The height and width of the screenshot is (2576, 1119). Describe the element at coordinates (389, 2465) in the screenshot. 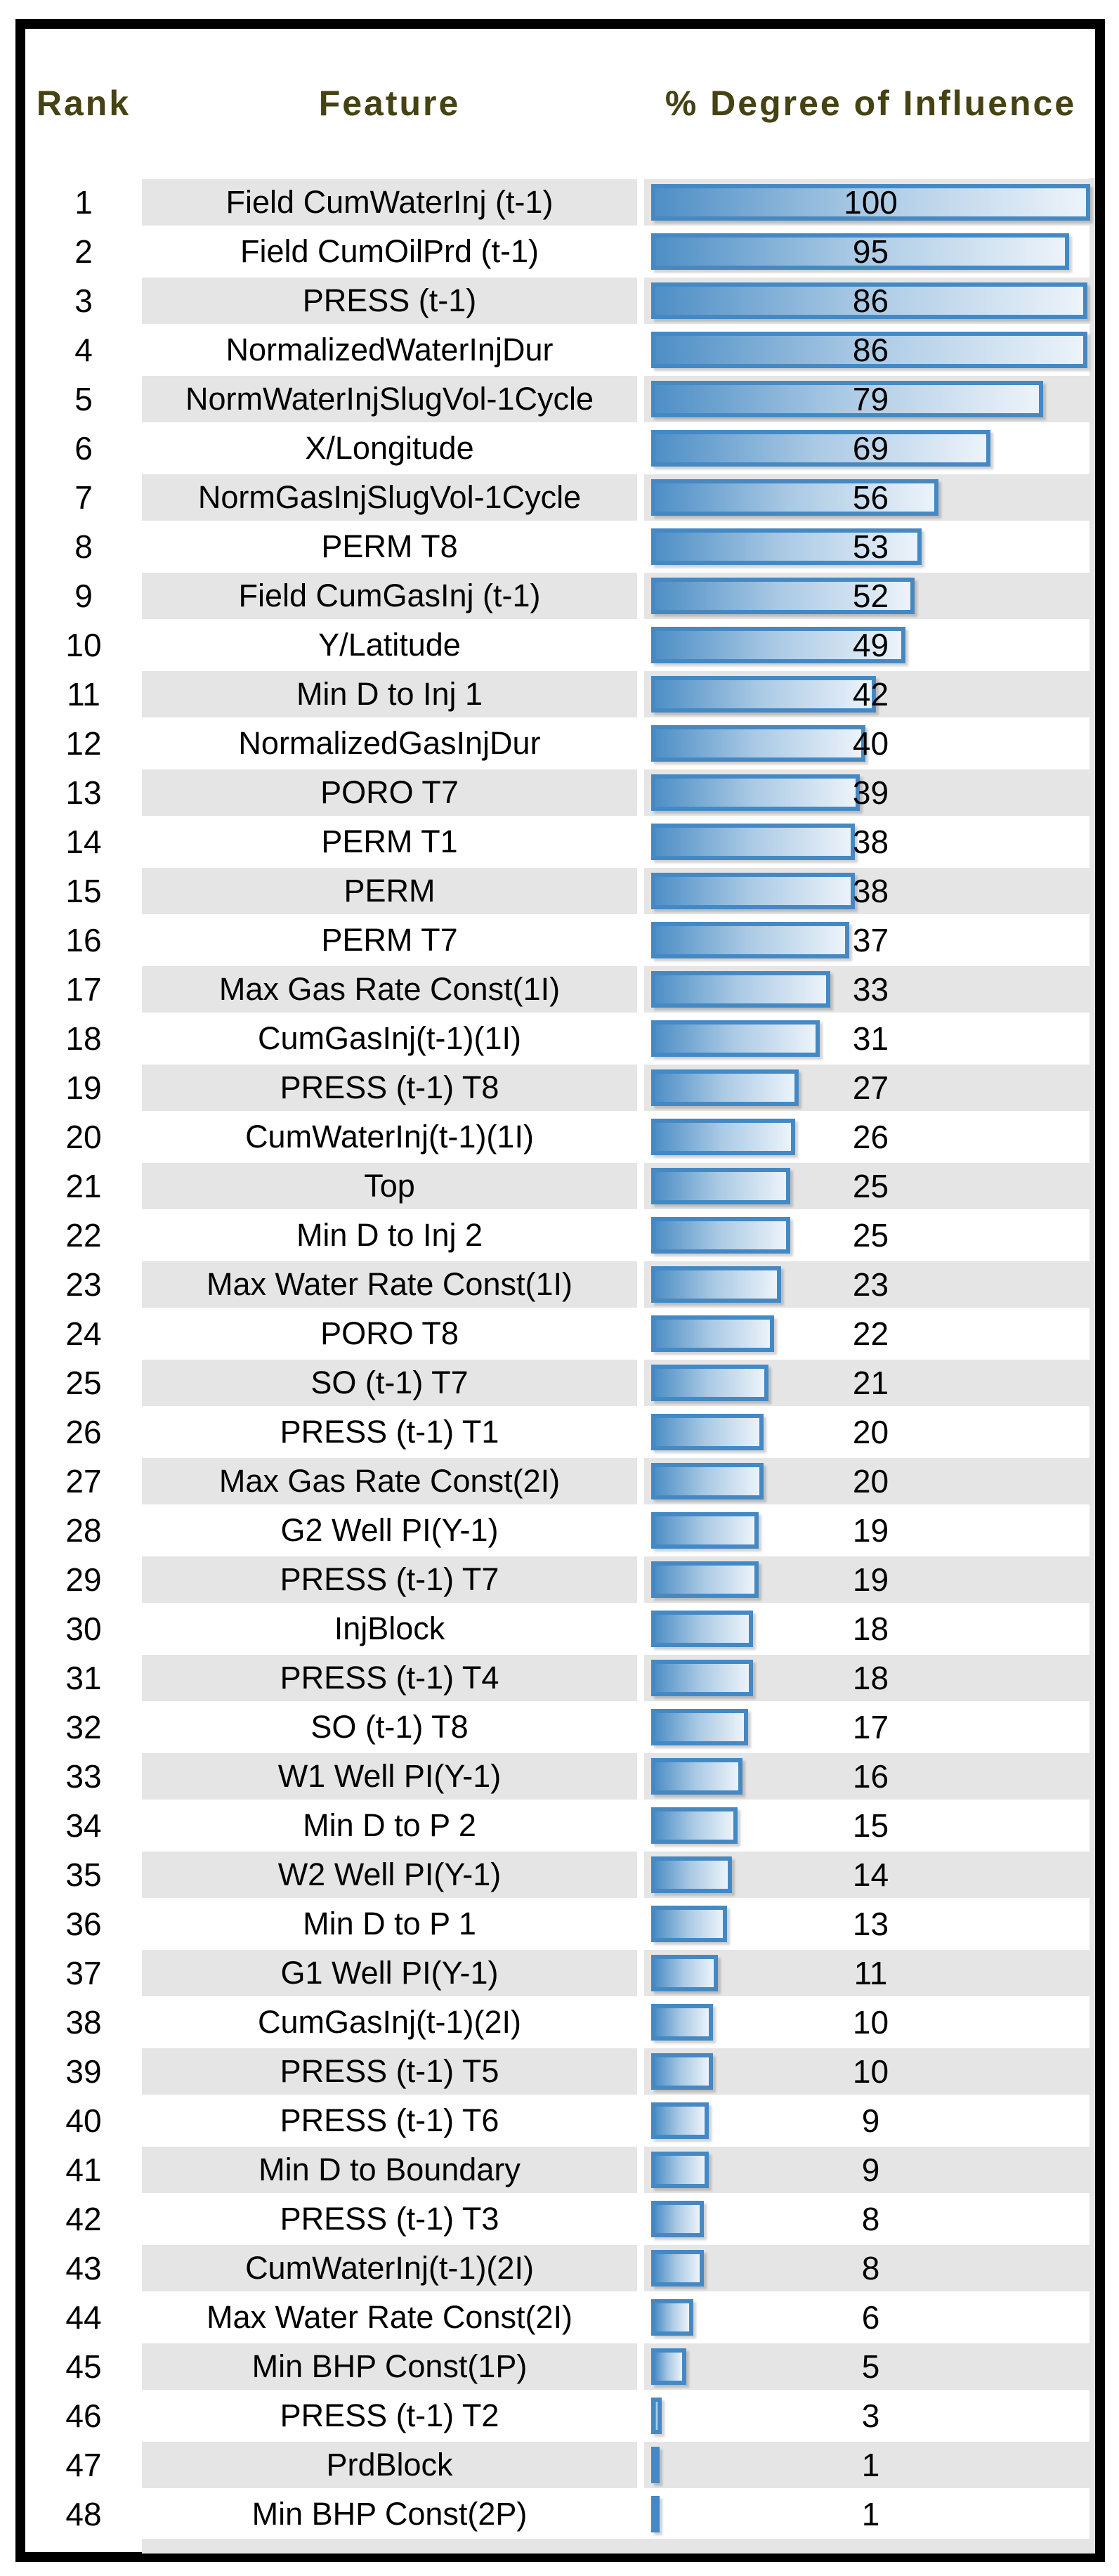

I see `feature-name: PrdBlock` at that location.